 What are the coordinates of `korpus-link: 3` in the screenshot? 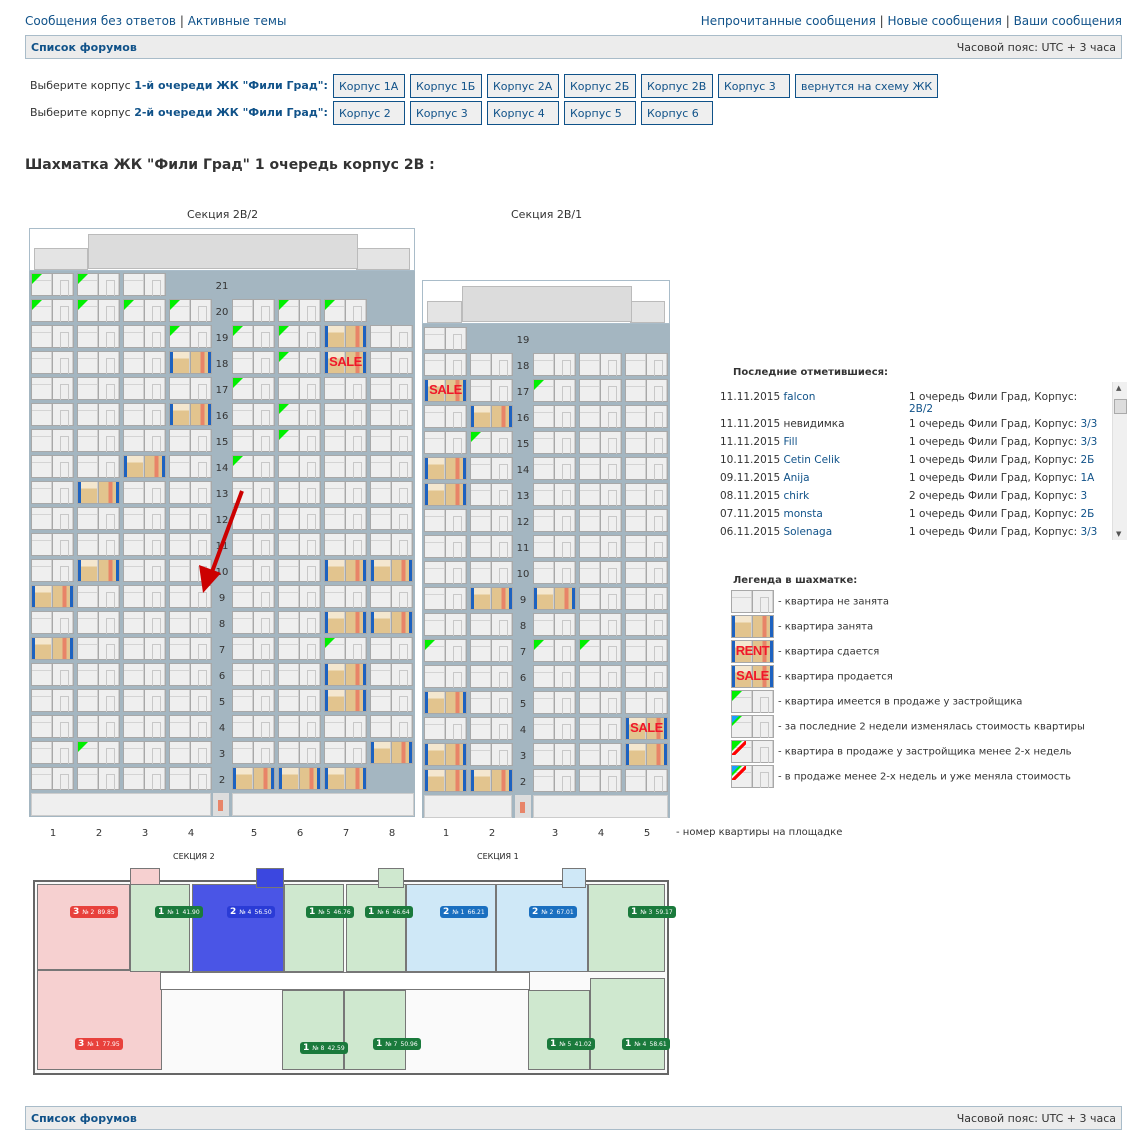 It's located at (1084, 496).